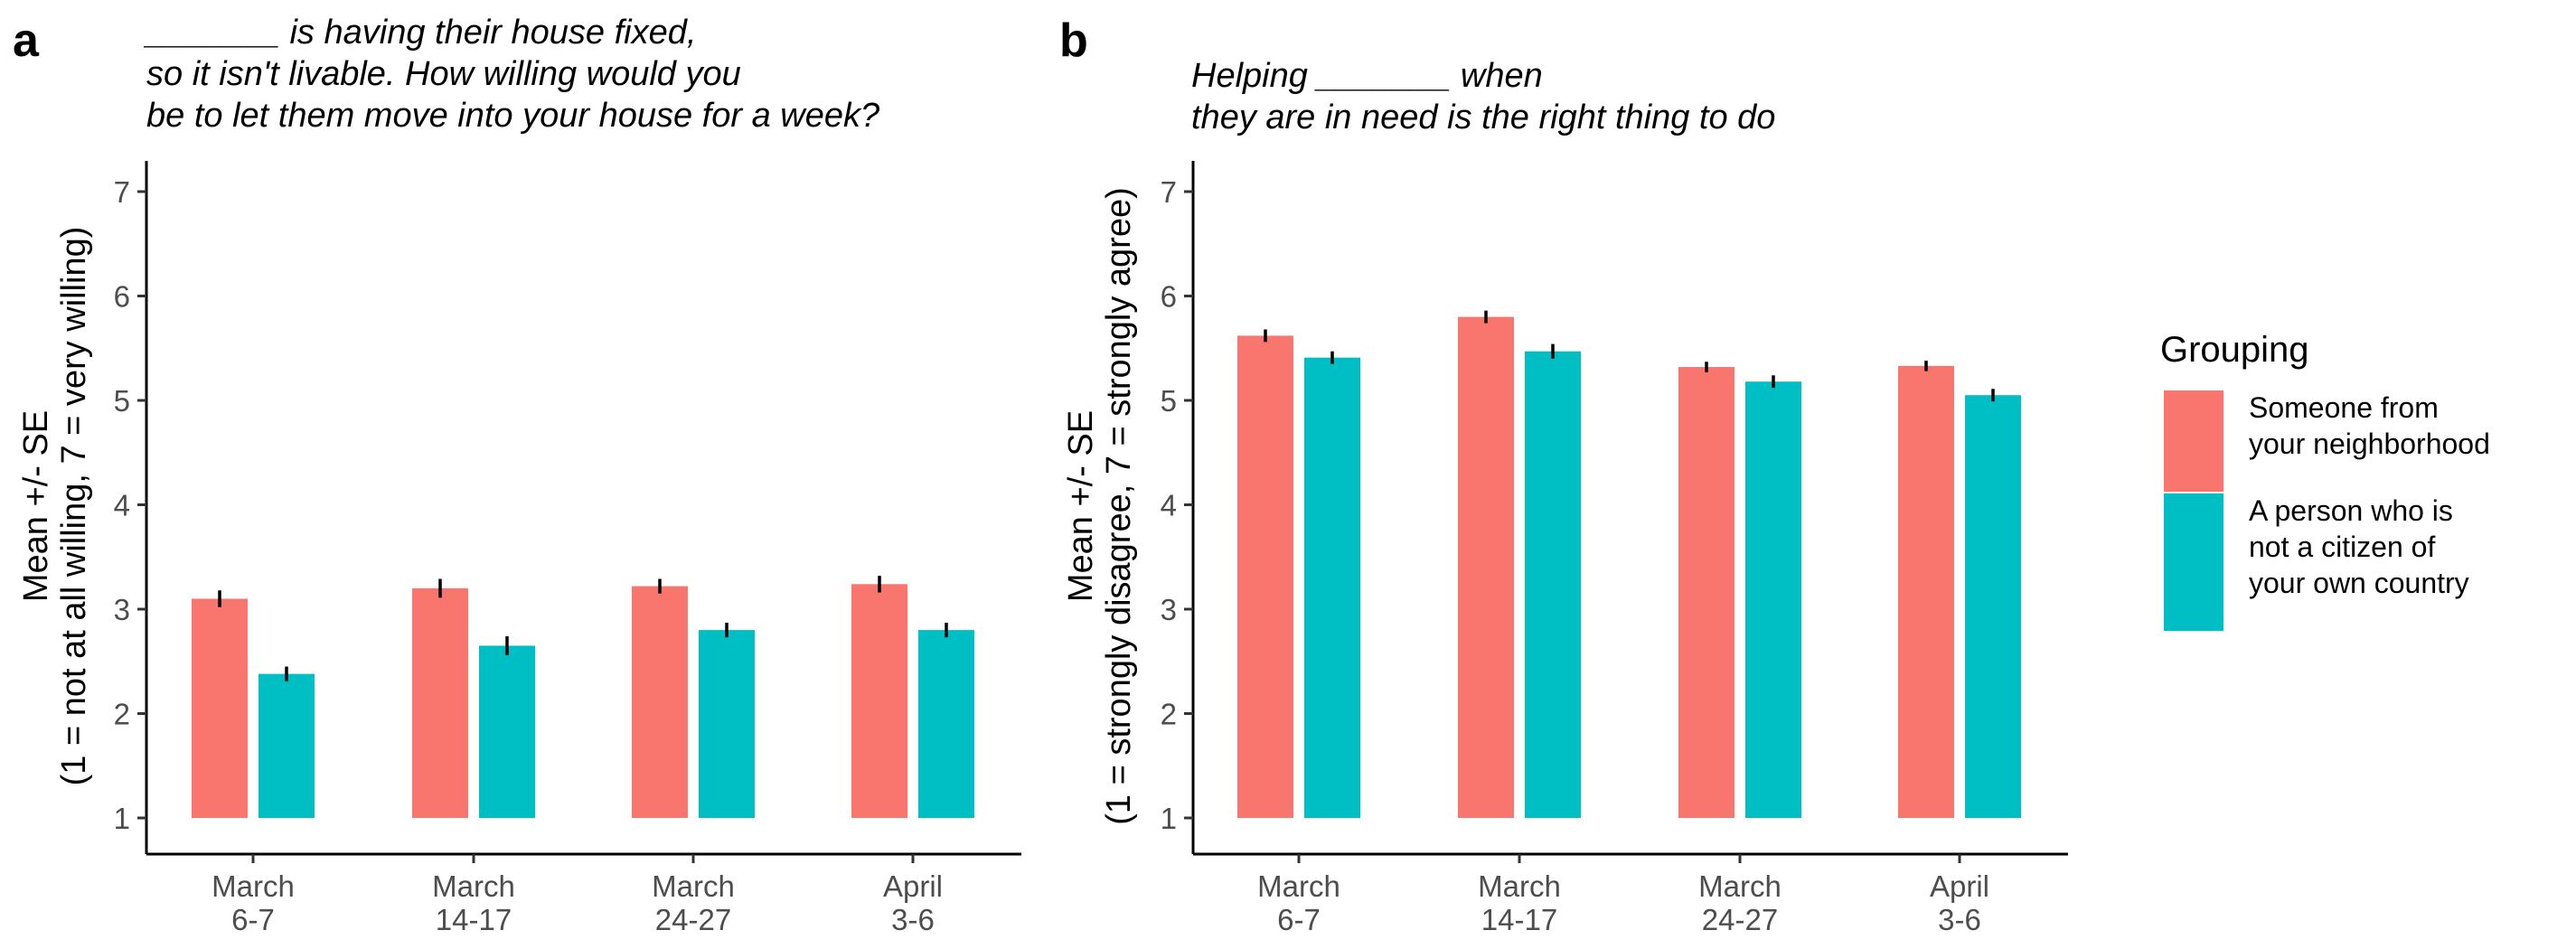  What do you see at coordinates (2342, 547) in the screenshot?
I see `legend-label-line: not a citizen of` at bounding box center [2342, 547].